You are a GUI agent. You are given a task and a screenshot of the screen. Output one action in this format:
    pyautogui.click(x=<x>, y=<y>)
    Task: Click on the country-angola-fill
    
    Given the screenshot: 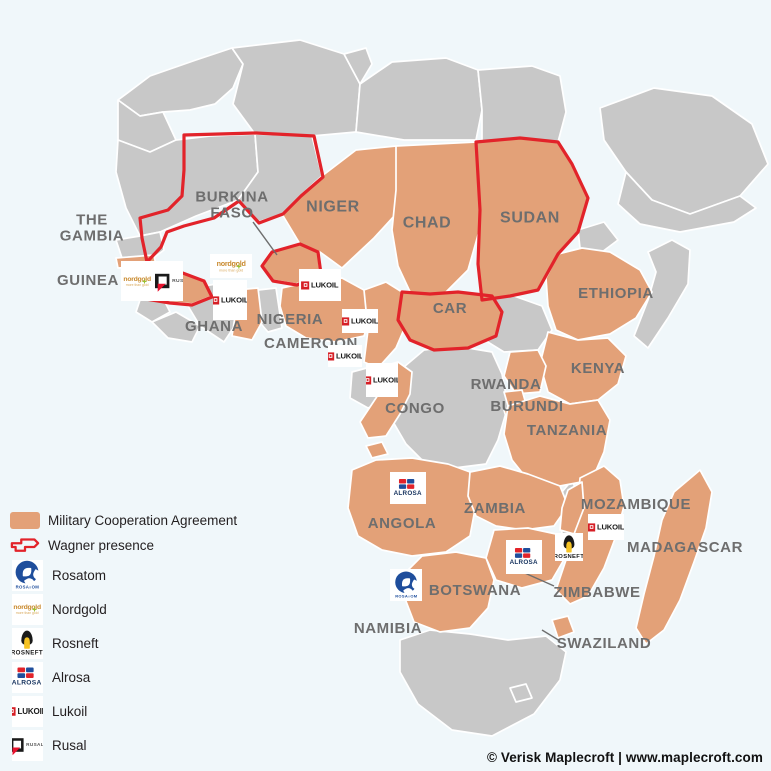 What is the action you would take?
    pyautogui.click(x=412, y=507)
    